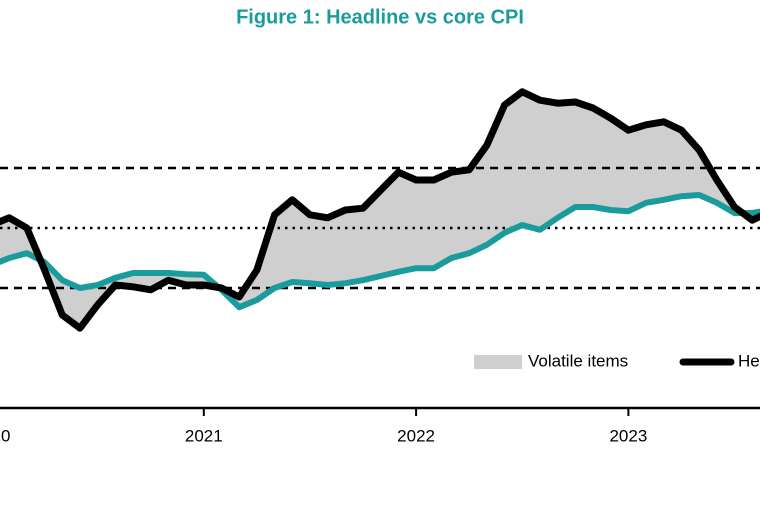 The image size is (760, 520). I want to click on x-tick-label: 2021, so click(204, 435).